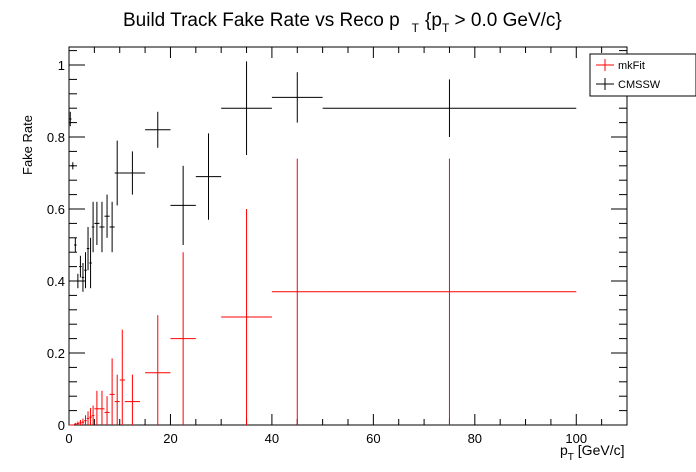 The height and width of the screenshot is (472, 696). Describe the element at coordinates (475, 438) in the screenshot. I see `x-tick-label: 80` at that location.